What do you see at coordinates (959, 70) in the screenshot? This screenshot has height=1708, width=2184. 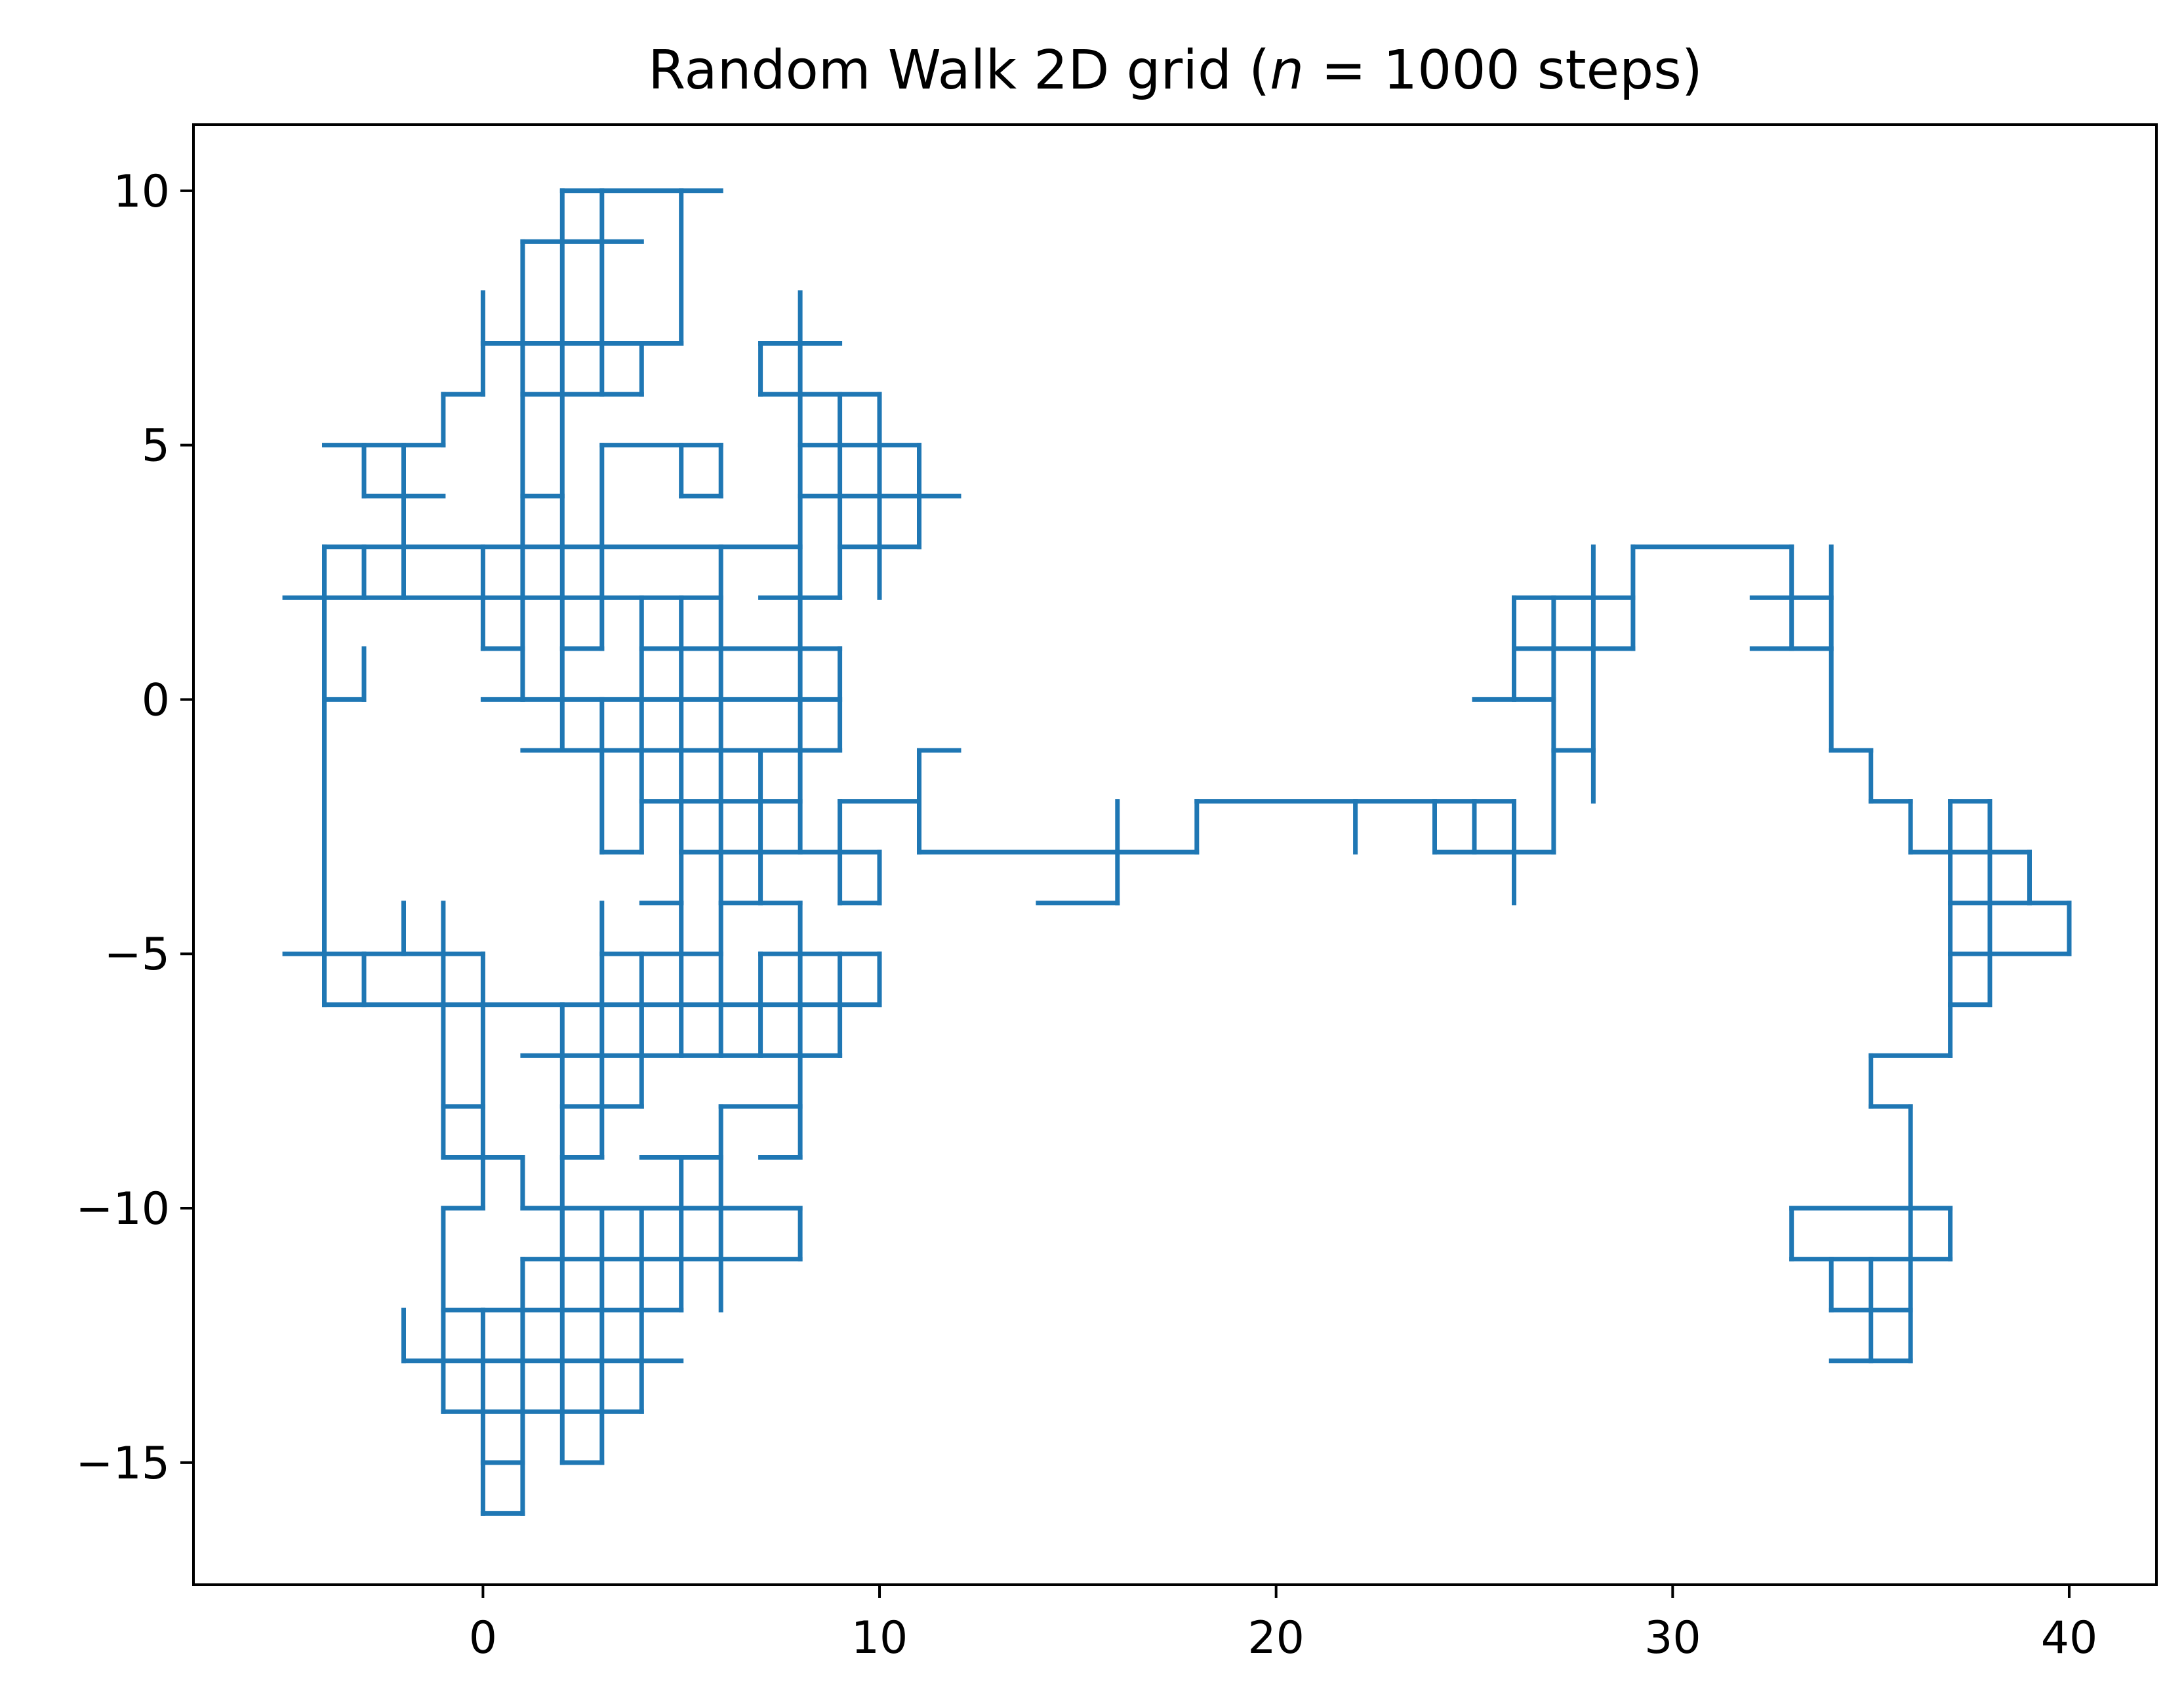 I see `chart-title-prefix: Random Walk 2D grid (` at bounding box center [959, 70].